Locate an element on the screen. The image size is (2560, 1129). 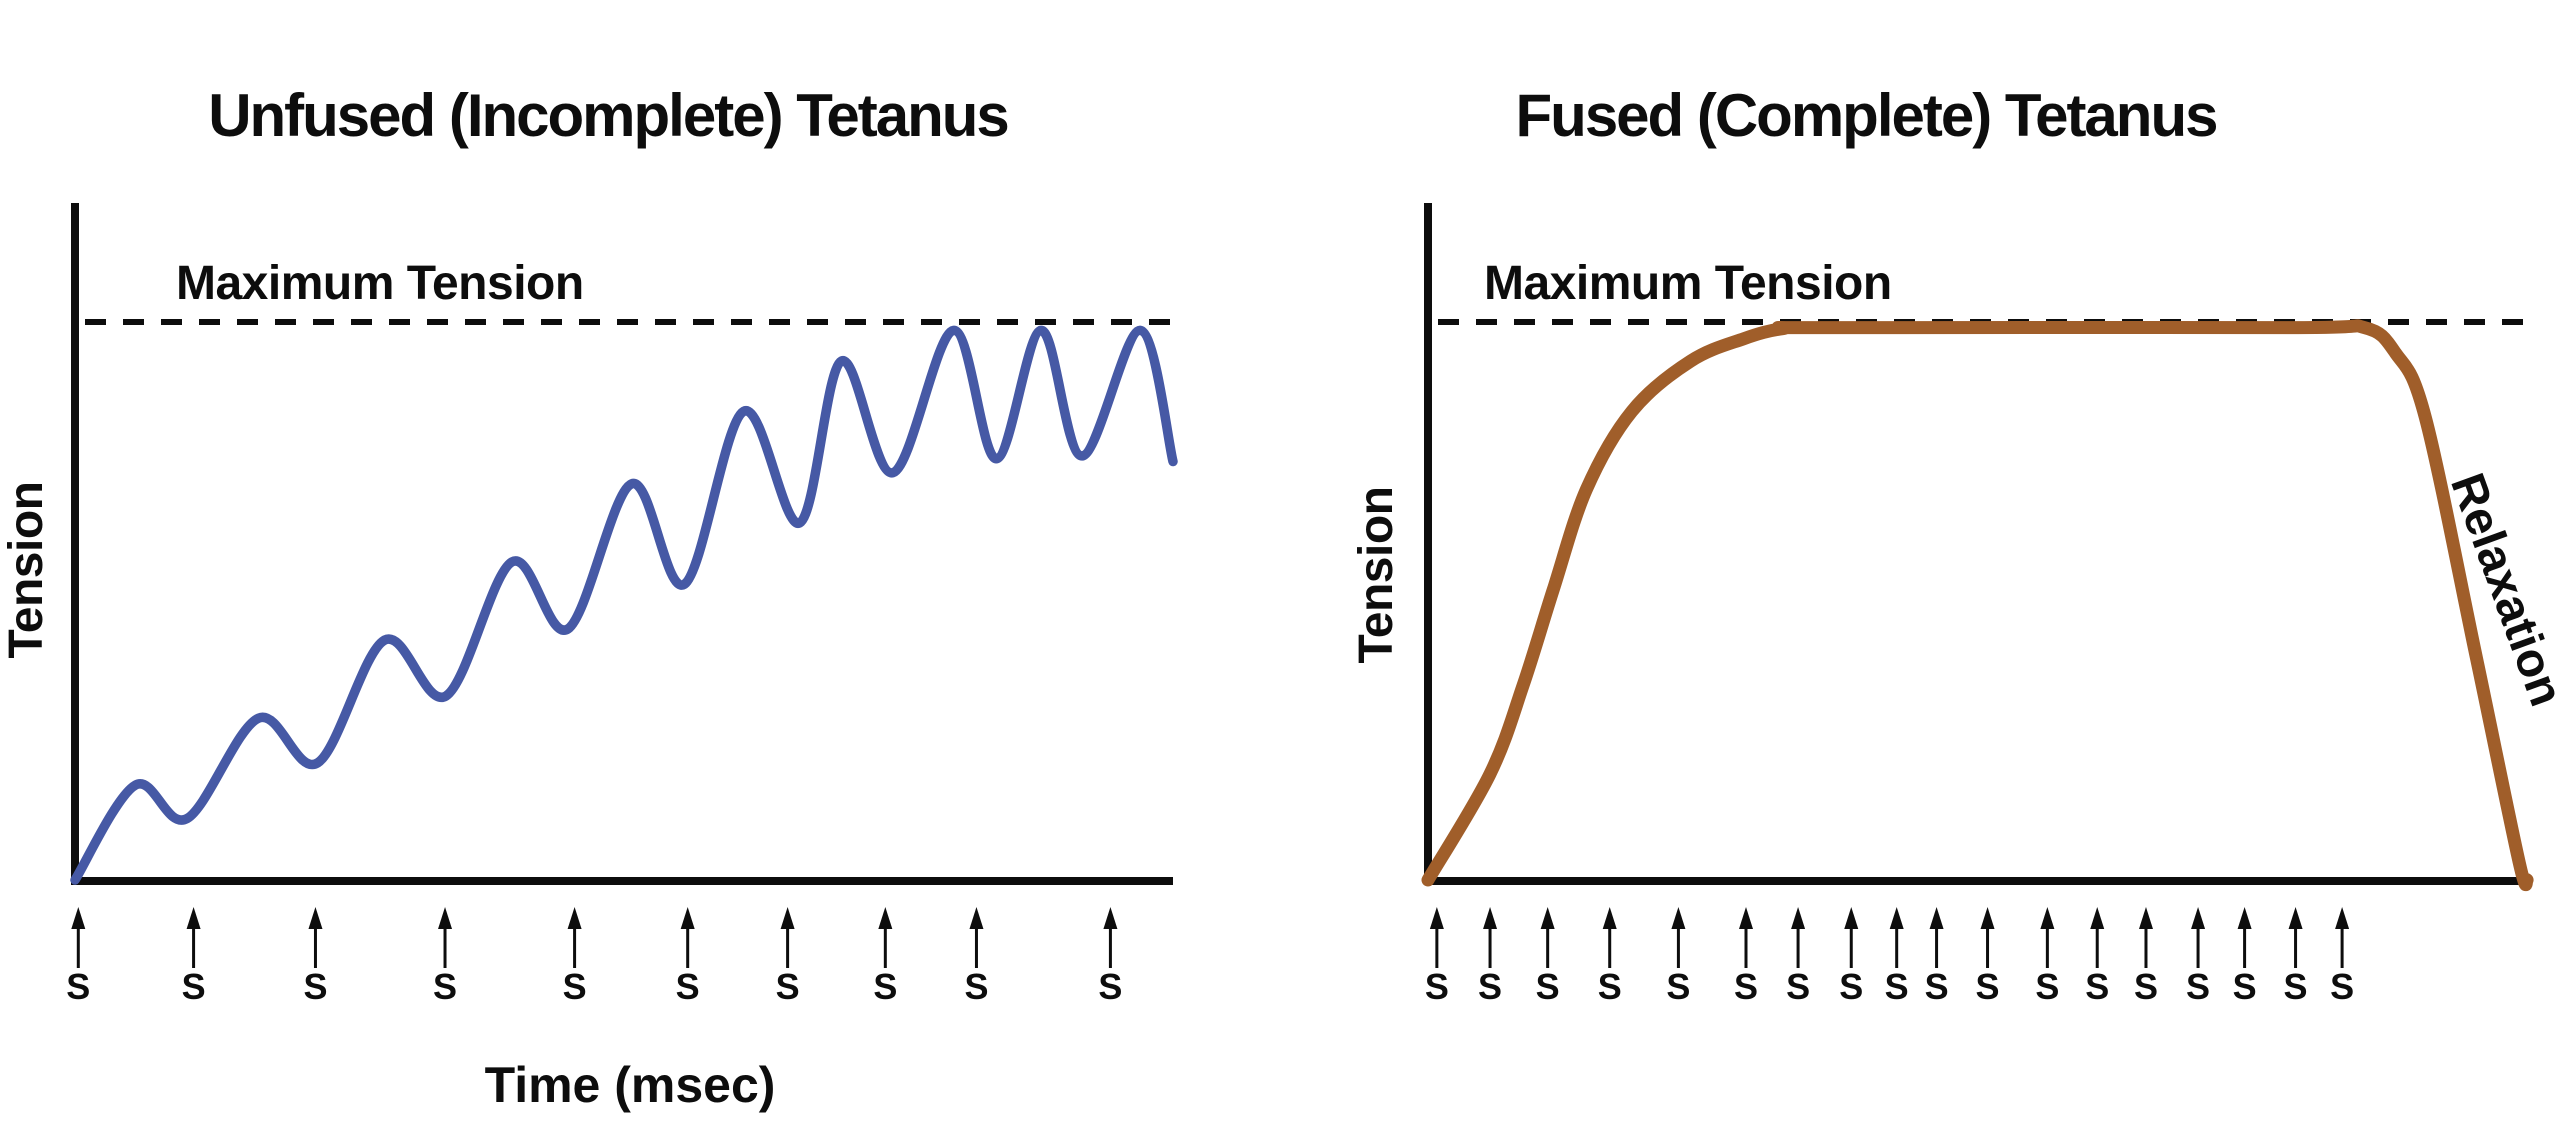
left-chart-title: Unfused (Incomplete) Tetanus is located at coordinates (609, 115).